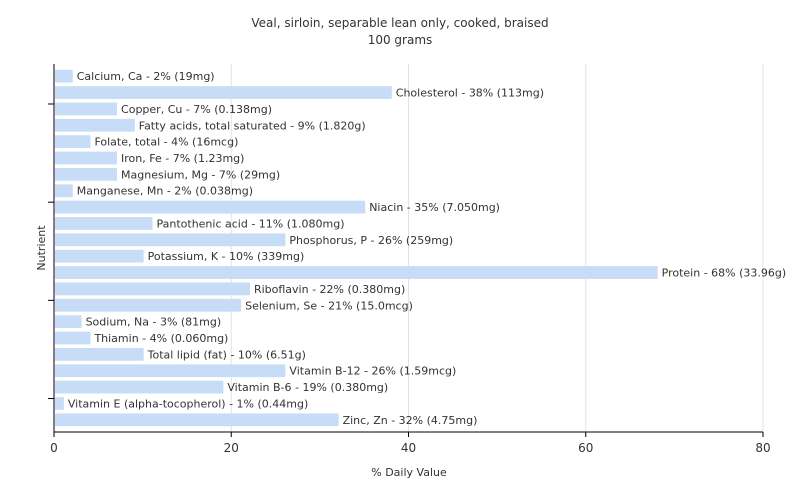 This screenshot has height=500, width=800. What do you see at coordinates (329, 305) in the screenshot?
I see `bar-label-14: Selenium, Se - 21% (15.0mcg)` at bounding box center [329, 305].